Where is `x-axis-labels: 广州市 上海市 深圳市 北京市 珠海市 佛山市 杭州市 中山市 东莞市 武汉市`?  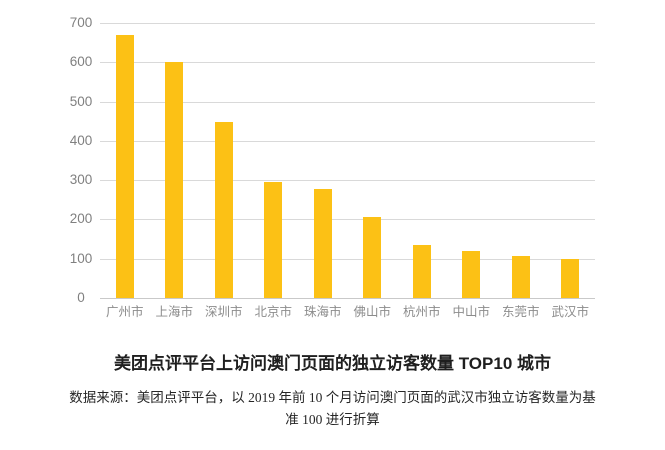 x-axis-labels: 广州市 上海市 深圳市 北京市 珠海市 佛山市 杭州市 中山市 东莞市 武汉市 is located at coordinates (347, 313).